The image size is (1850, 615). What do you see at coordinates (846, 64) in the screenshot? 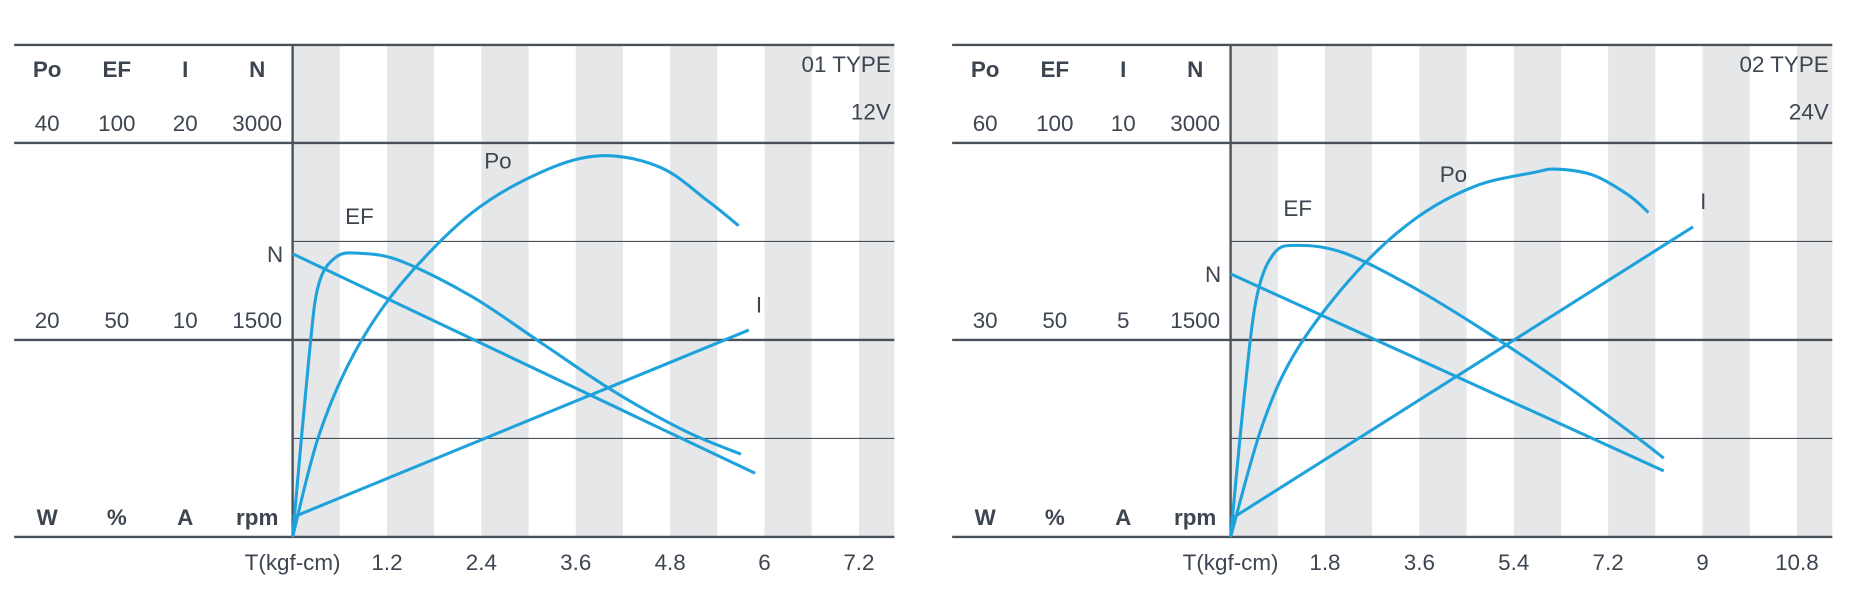
I see `chart-title: 01 TYPE` at bounding box center [846, 64].